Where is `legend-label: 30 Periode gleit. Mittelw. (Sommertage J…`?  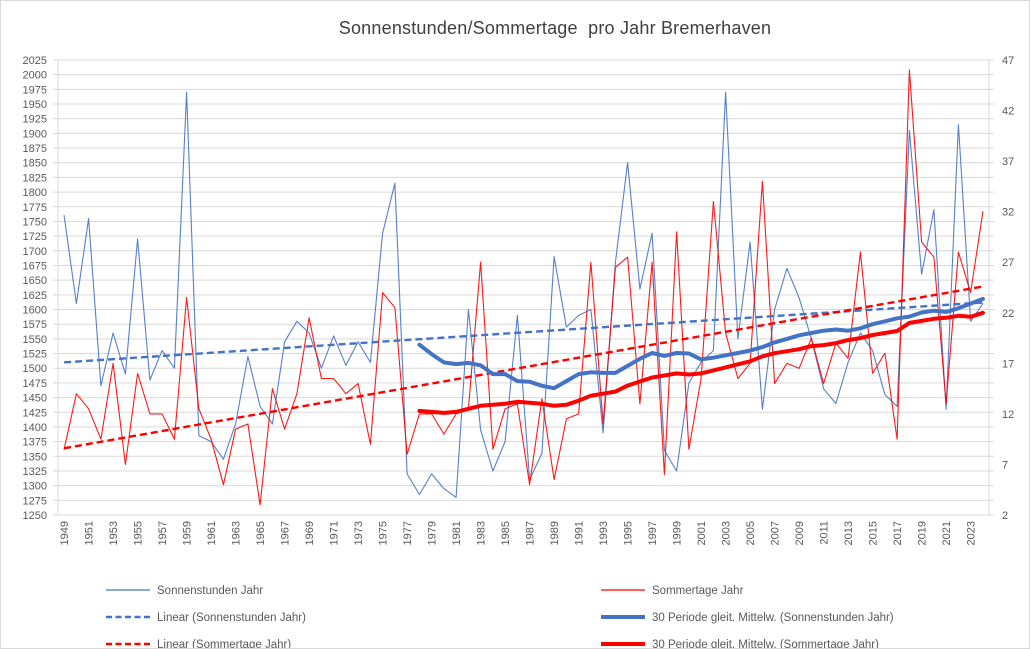
legend-label: 30 Periode gleit. Mittelw. (Sommertage J… is located at coordinates (765, 643).